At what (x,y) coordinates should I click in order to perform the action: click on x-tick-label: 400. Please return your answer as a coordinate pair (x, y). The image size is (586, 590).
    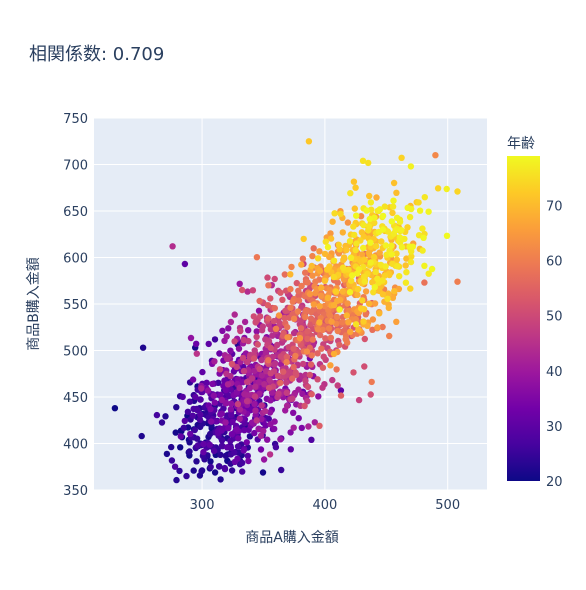
    Looking at the image, I should click on (324, 505).